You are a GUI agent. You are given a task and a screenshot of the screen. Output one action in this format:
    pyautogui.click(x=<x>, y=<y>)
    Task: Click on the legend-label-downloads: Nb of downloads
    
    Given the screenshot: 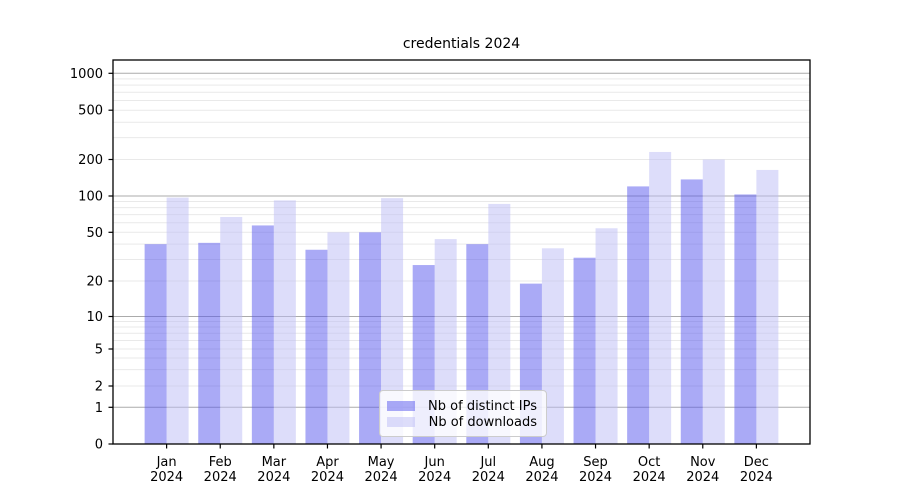 What is the action you would take?
    pyautogui.click(x=482, y=422)
    